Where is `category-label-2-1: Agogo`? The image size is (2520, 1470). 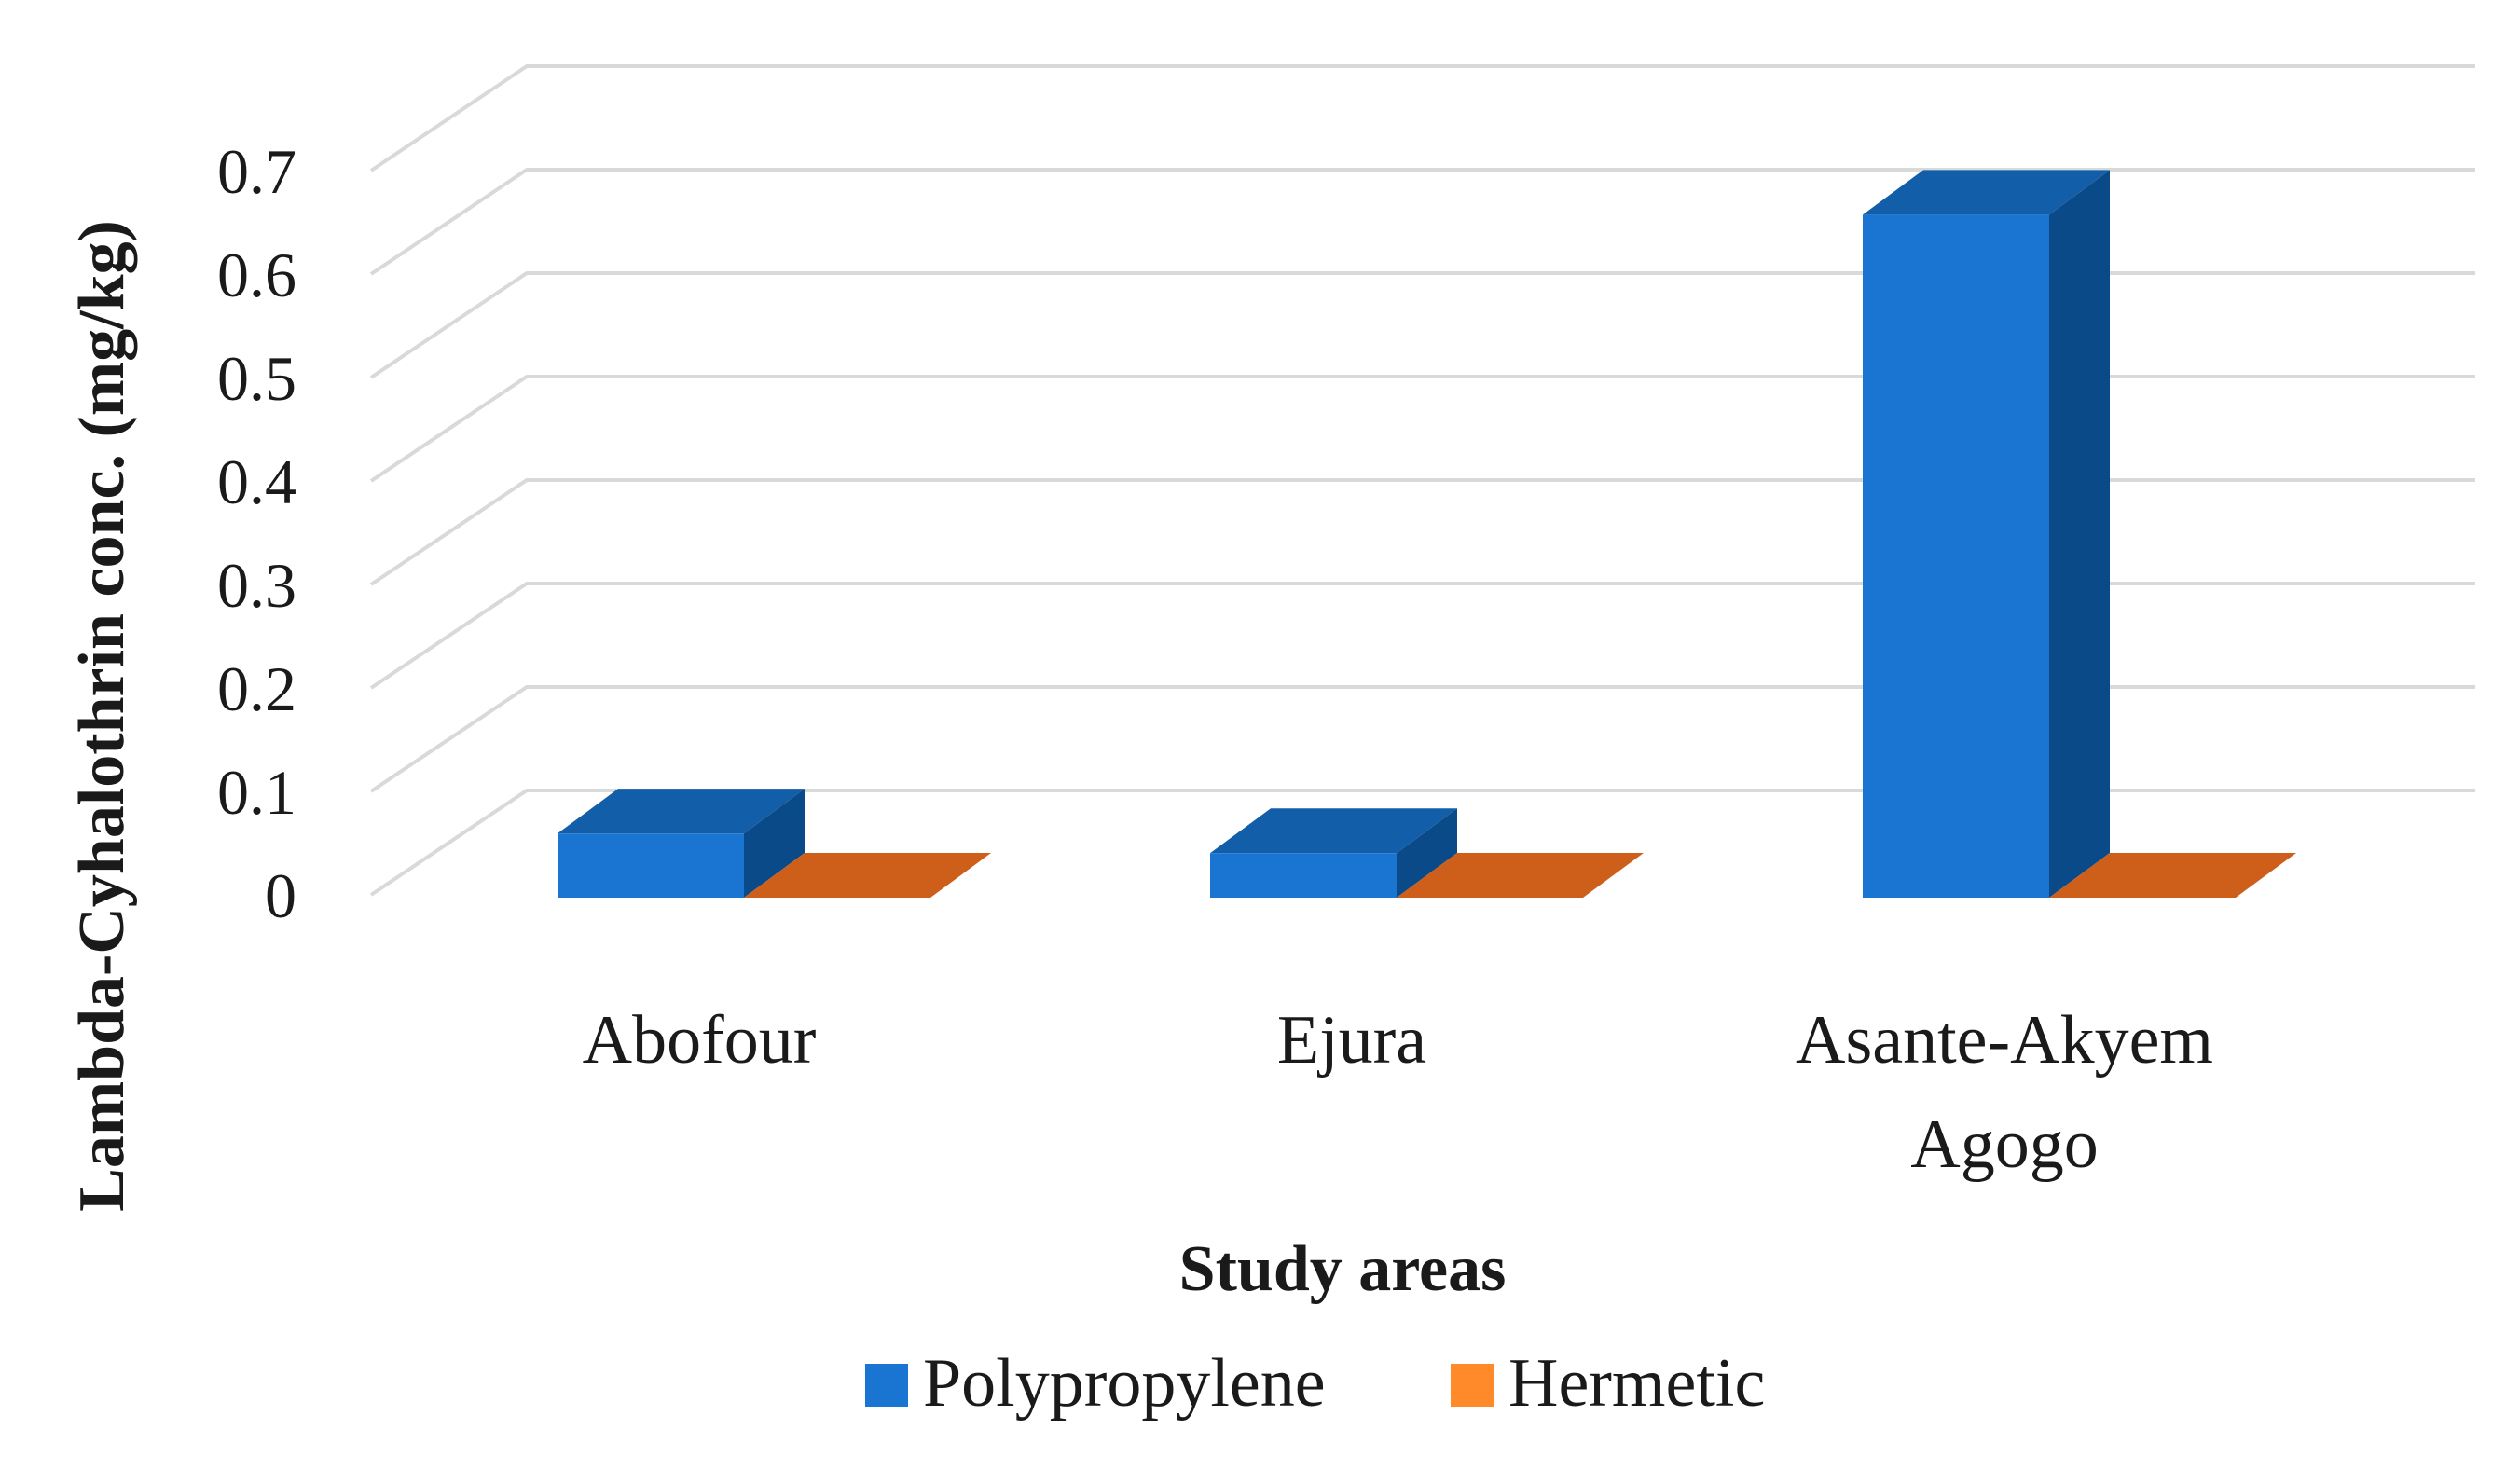
category-label-2-1: Agogo is located at coordinates (2004, 1144).